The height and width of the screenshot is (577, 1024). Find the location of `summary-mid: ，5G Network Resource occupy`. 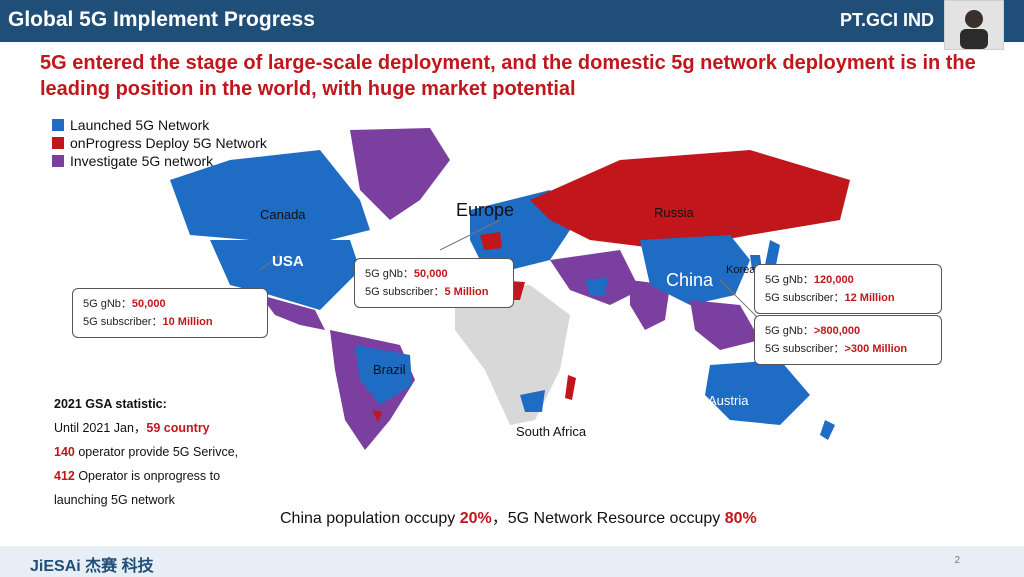

summary-mid: ，5G Network Resource occupy is located at coordinates (608, 518).